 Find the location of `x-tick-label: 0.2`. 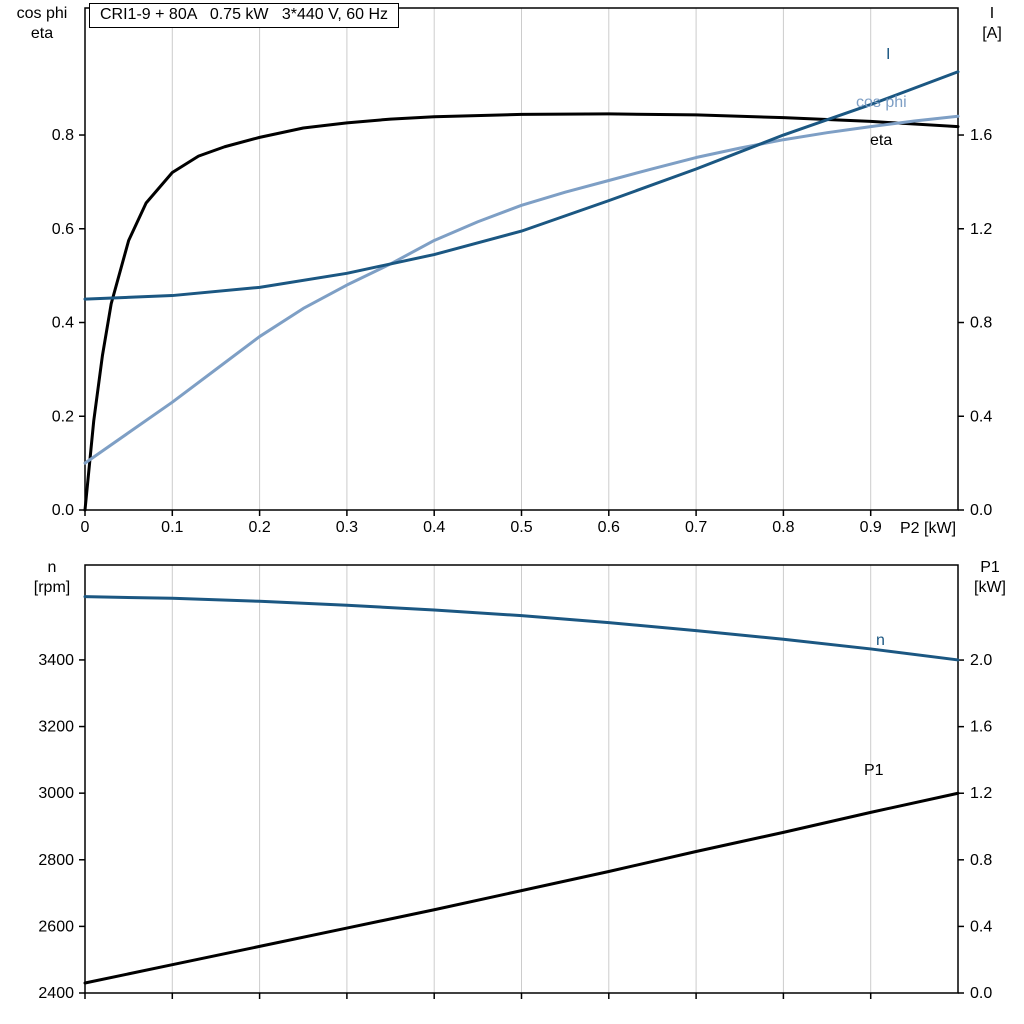

x-tick-label: 0.2 is located at coordinates (259, 527).